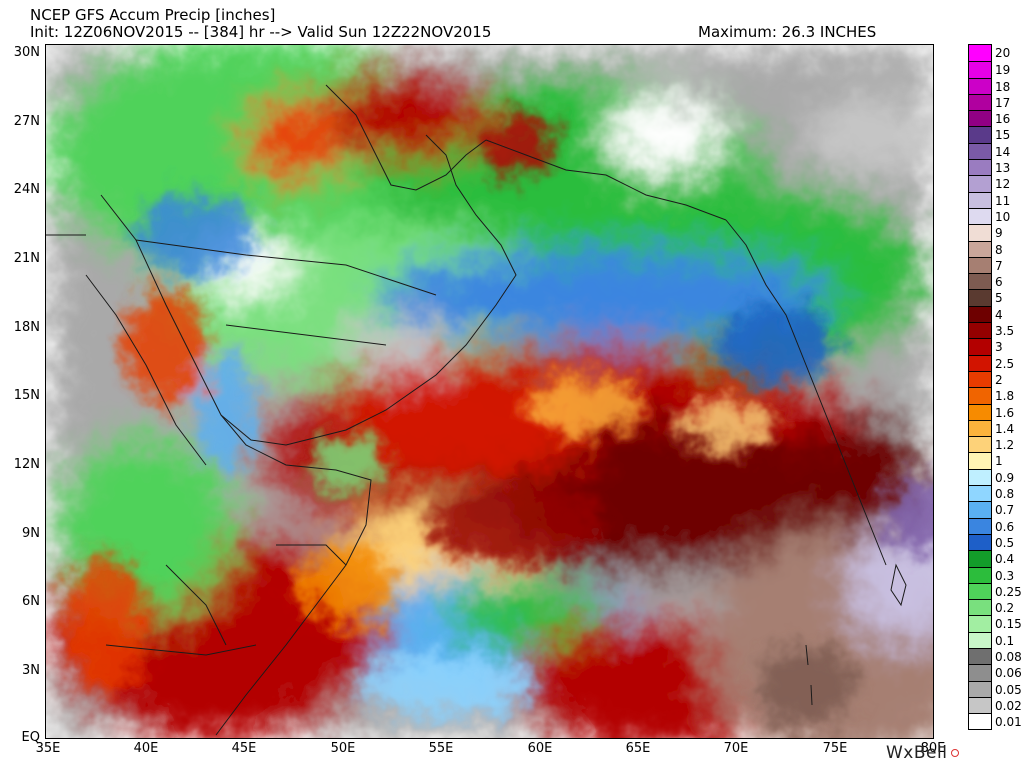 This screenshot has width=1024, height=768. Describe the element at coordinates (26, 189) in the screenshot. I see `lat-label-24n: 24N` at that location.